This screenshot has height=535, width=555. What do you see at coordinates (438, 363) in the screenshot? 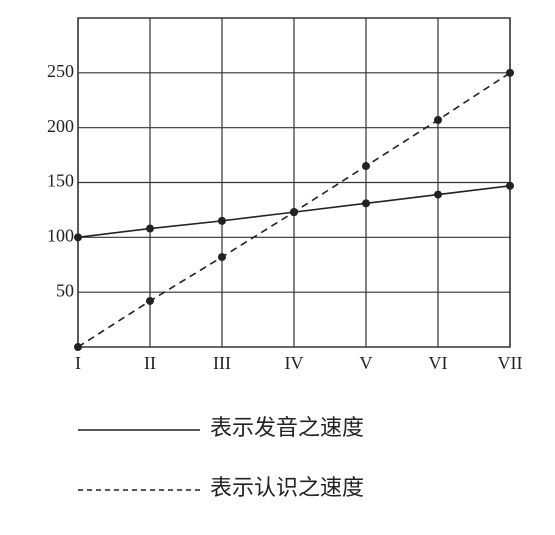
I see `x-tick-label: VI` at bounding box center [438, 363].